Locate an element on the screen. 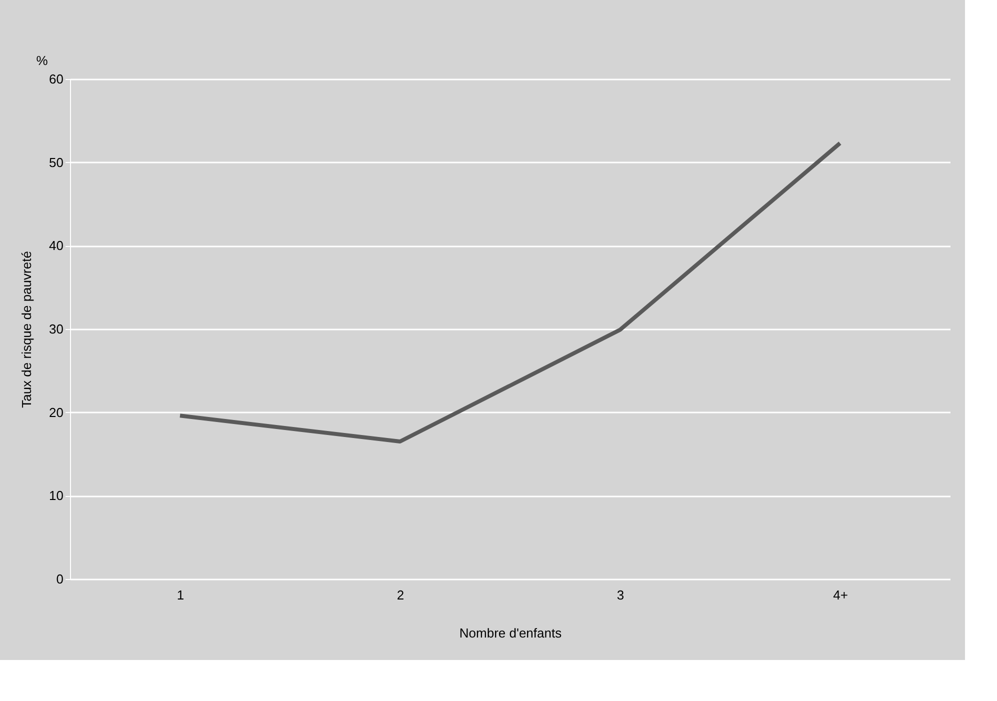 The width and height of the screenshot is (997, 701). x-tick-label: 1 is located at coordinates (180, 595).